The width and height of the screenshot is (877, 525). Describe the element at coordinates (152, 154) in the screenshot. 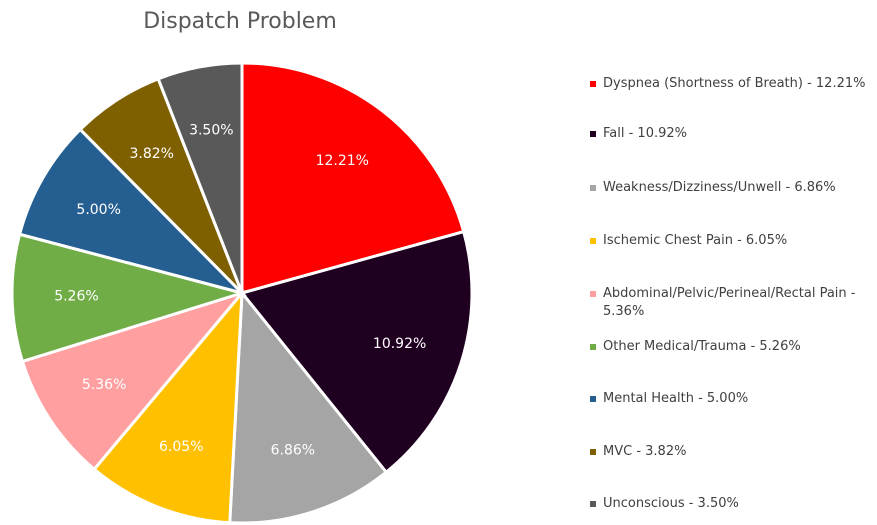

I see `slice-label: 3.82%` at that location.